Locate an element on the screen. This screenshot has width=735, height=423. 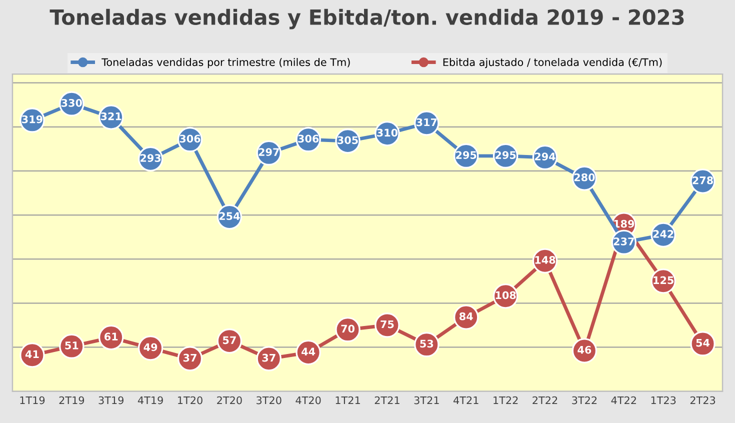
x-tick-label: 4T20 is located at coordinates (308, 400).